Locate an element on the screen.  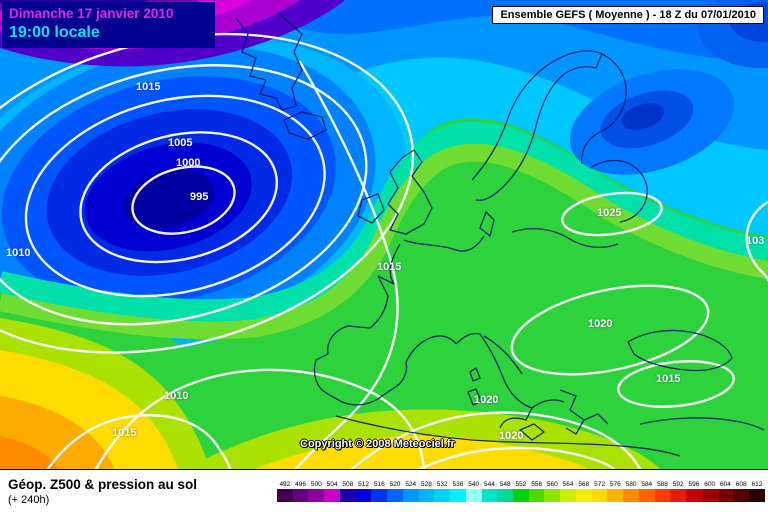
scale-cell: 500 is located at coordinates (316, 491).